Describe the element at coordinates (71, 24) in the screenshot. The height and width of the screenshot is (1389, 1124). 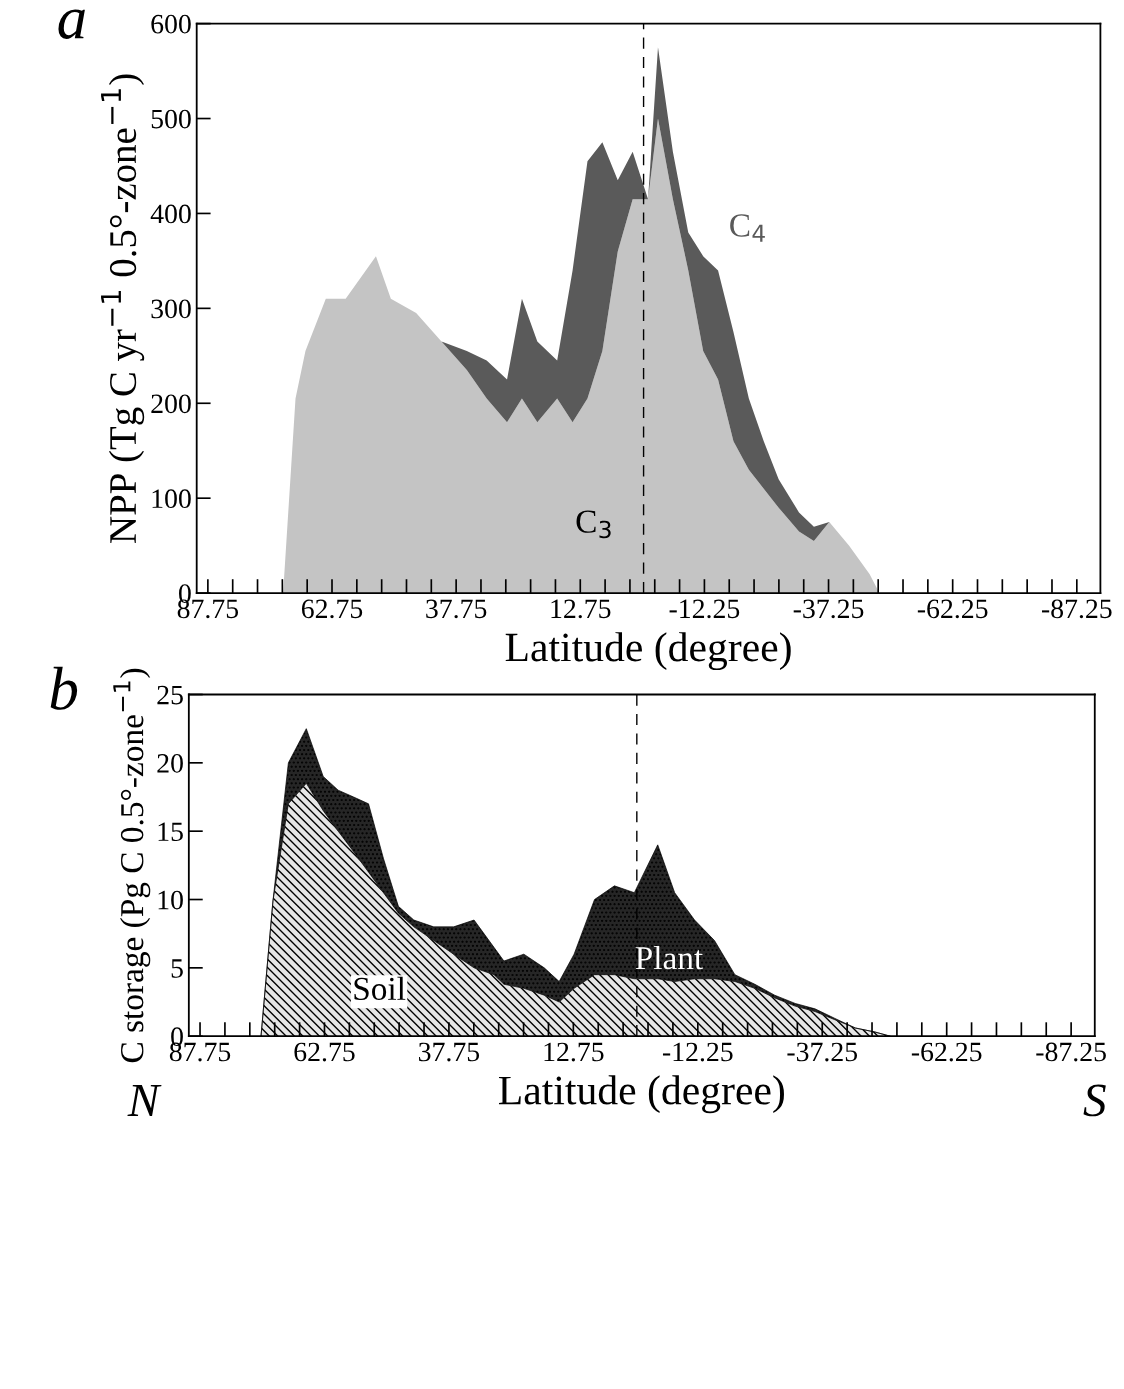
I see `chart-title: a` at that location.